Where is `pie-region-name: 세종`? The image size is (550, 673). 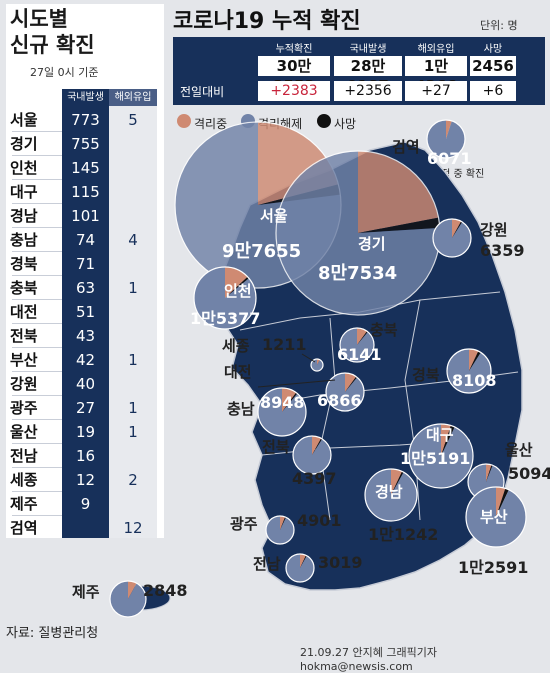 pie-region-name: 세종 is located at coordinates (236, 346).